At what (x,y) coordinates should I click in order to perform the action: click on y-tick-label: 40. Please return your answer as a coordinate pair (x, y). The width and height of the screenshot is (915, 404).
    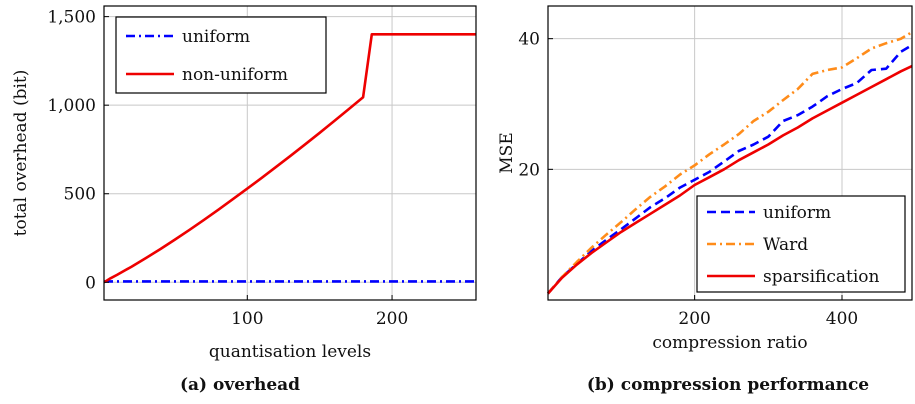
    Looking at the image, I should click on (529, 40).